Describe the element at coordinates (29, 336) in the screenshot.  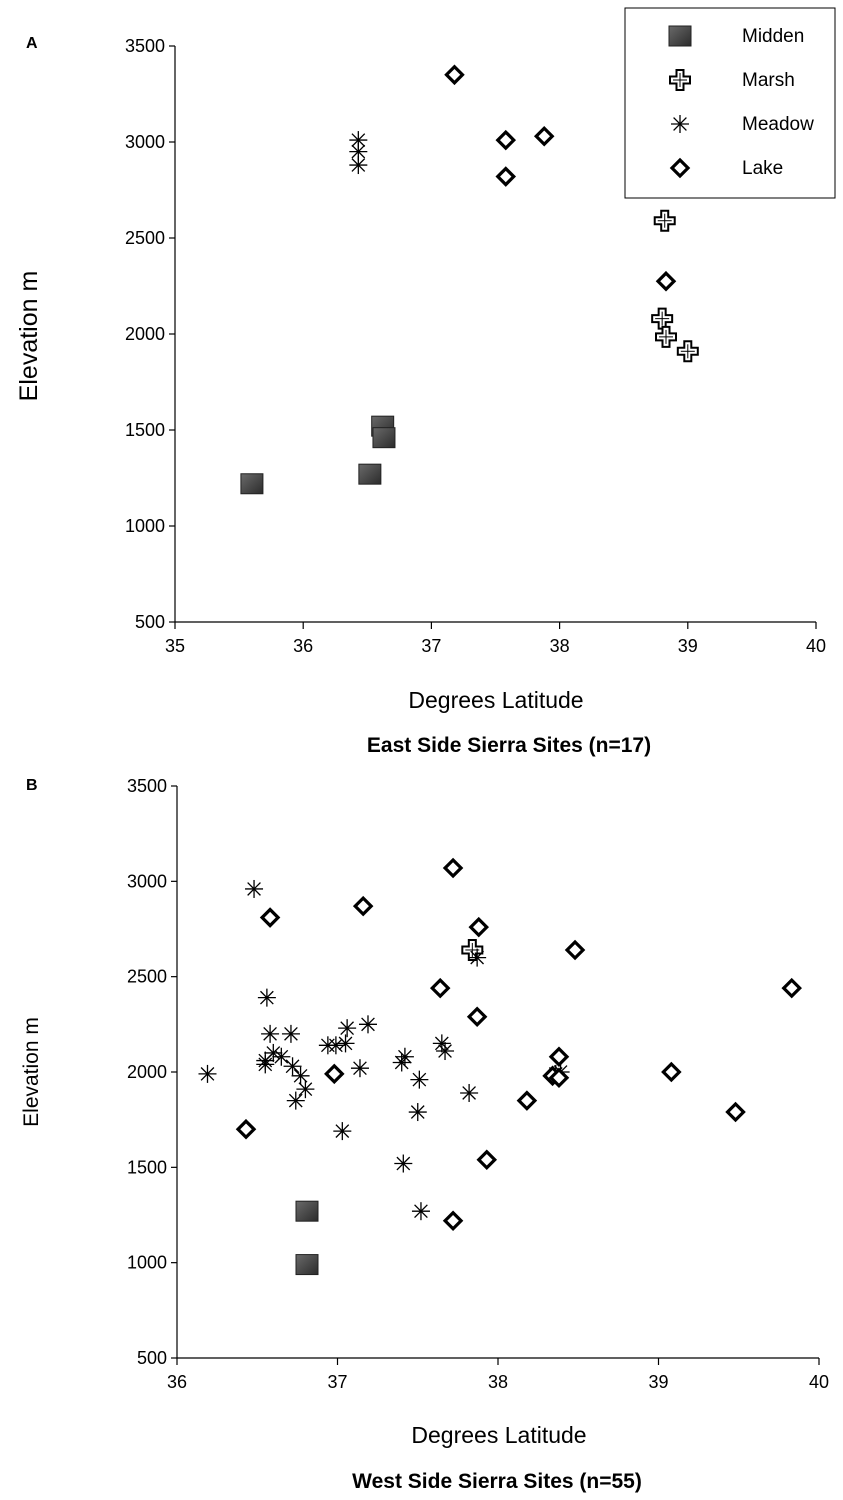
I see `panel-a-ylabel: Elevation m` at that location.